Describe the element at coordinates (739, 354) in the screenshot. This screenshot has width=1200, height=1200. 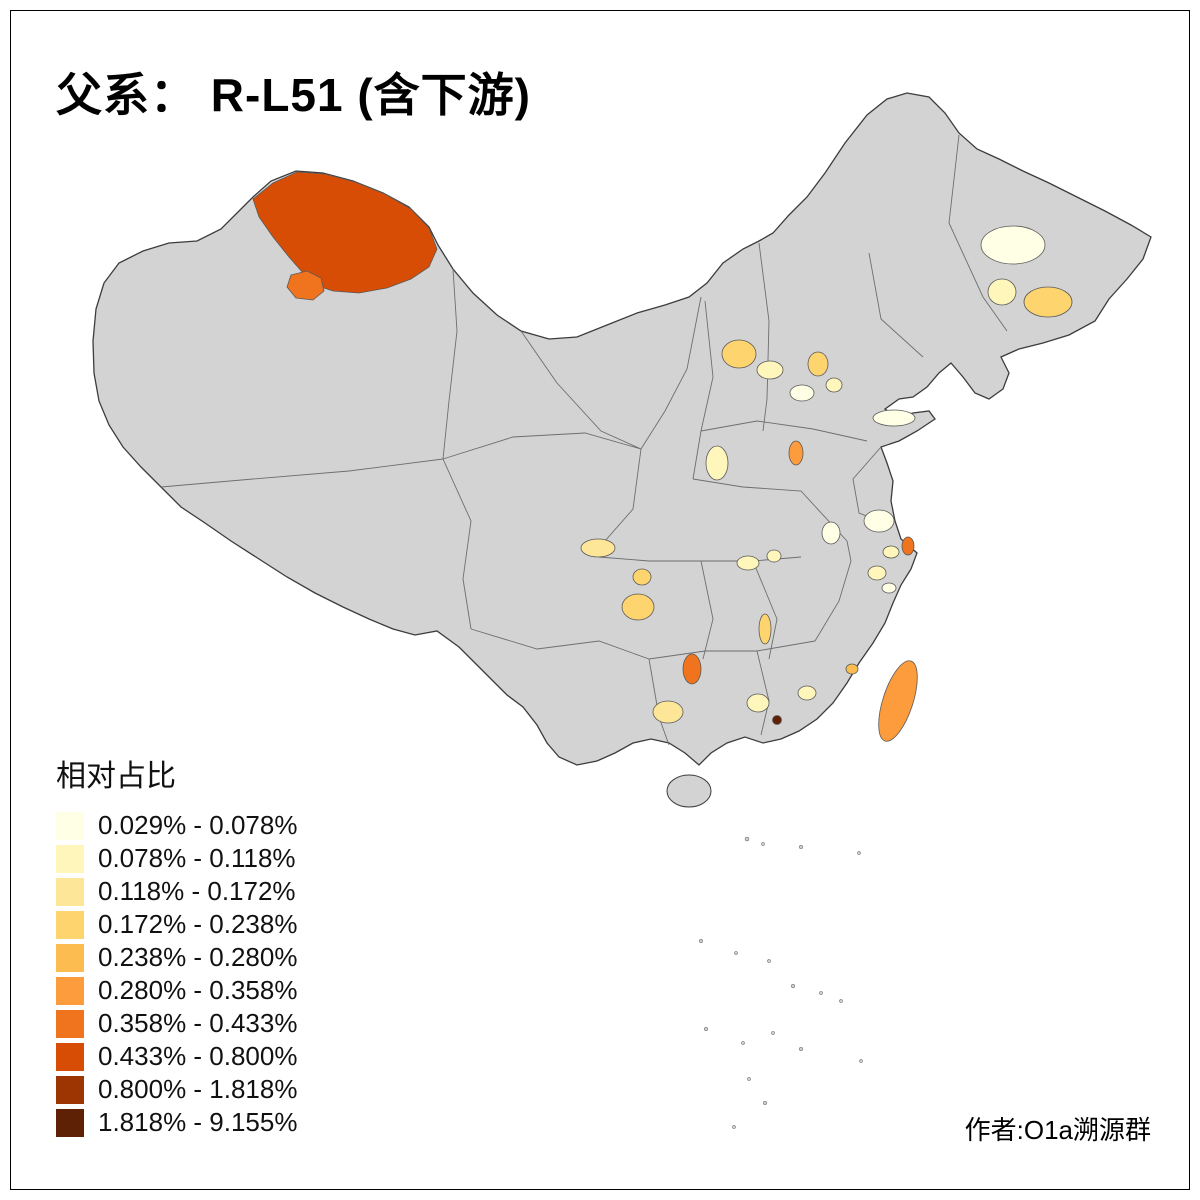
I see `region-inner-mongolia-southeast` at that location.